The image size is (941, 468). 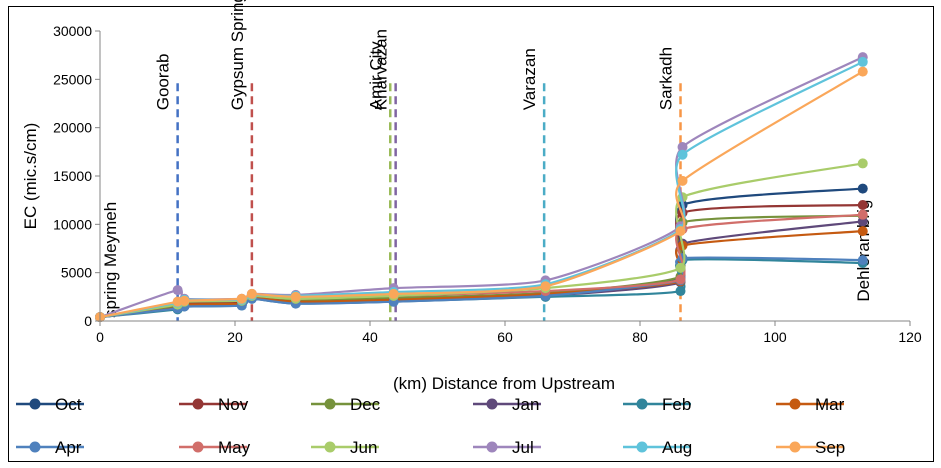 I want to click on data-point-mar, so click(x=862, y=231).